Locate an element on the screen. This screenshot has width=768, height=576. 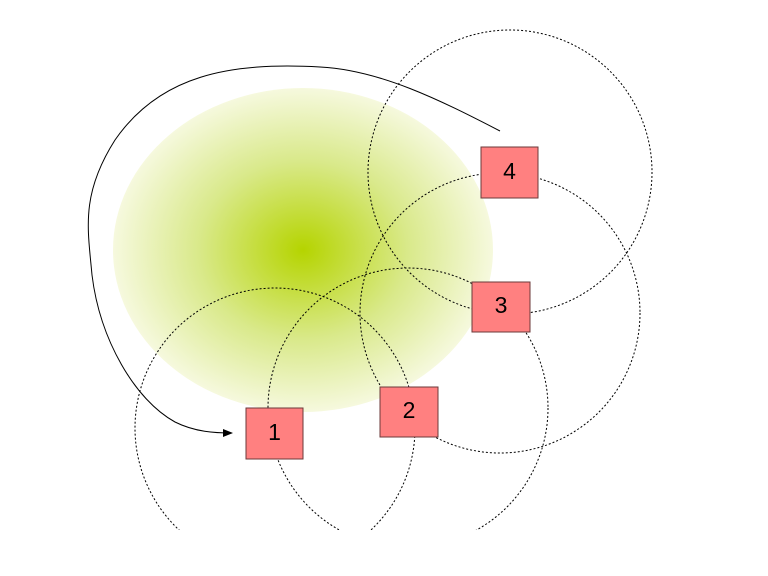
node-3: 3 is located at coordinates (501, 307).